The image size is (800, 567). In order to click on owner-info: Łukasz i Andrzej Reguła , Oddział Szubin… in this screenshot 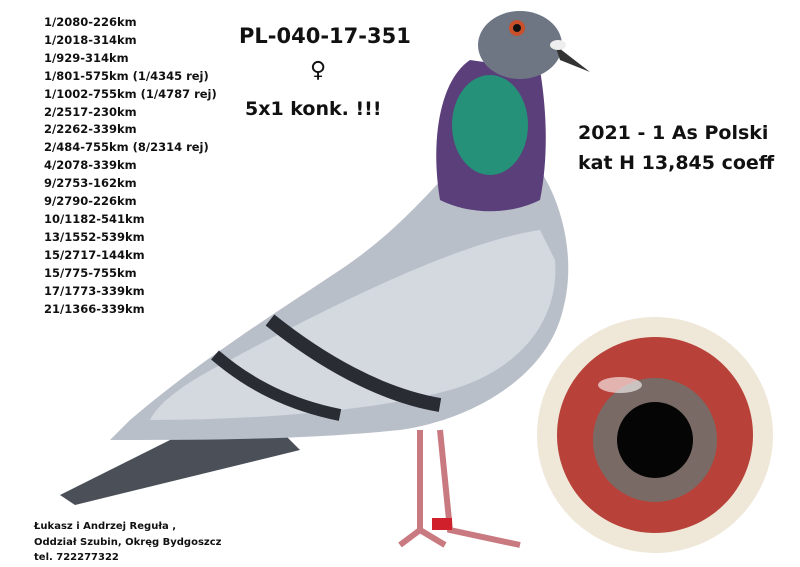, I will do `click(128, 542)`.